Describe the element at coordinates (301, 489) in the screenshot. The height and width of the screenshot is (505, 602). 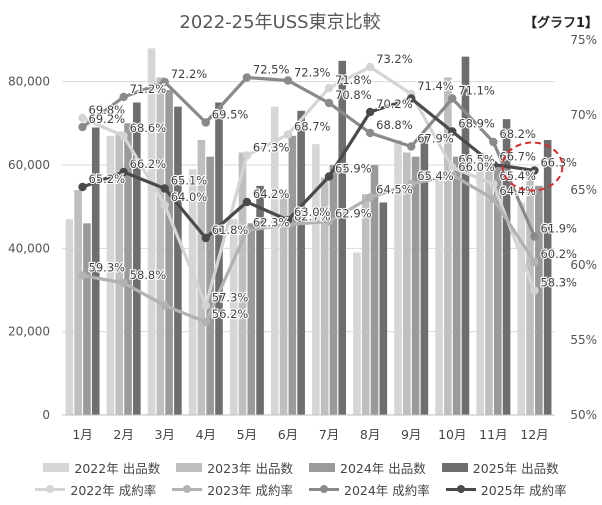
I see `legend-lines-row: 2022年 成約率 2023年 成約率 2024年 成約率 2025年 成約率` at that location.